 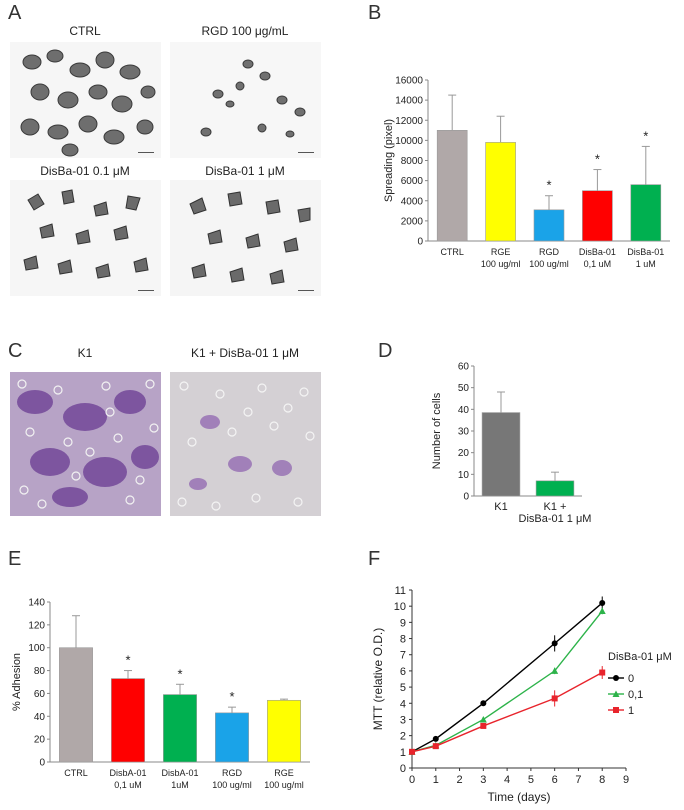 What do you see at coordinates (403, 640) in the screenshot?
I see `y-tick-label: 8` at bounding box center [403, 640].